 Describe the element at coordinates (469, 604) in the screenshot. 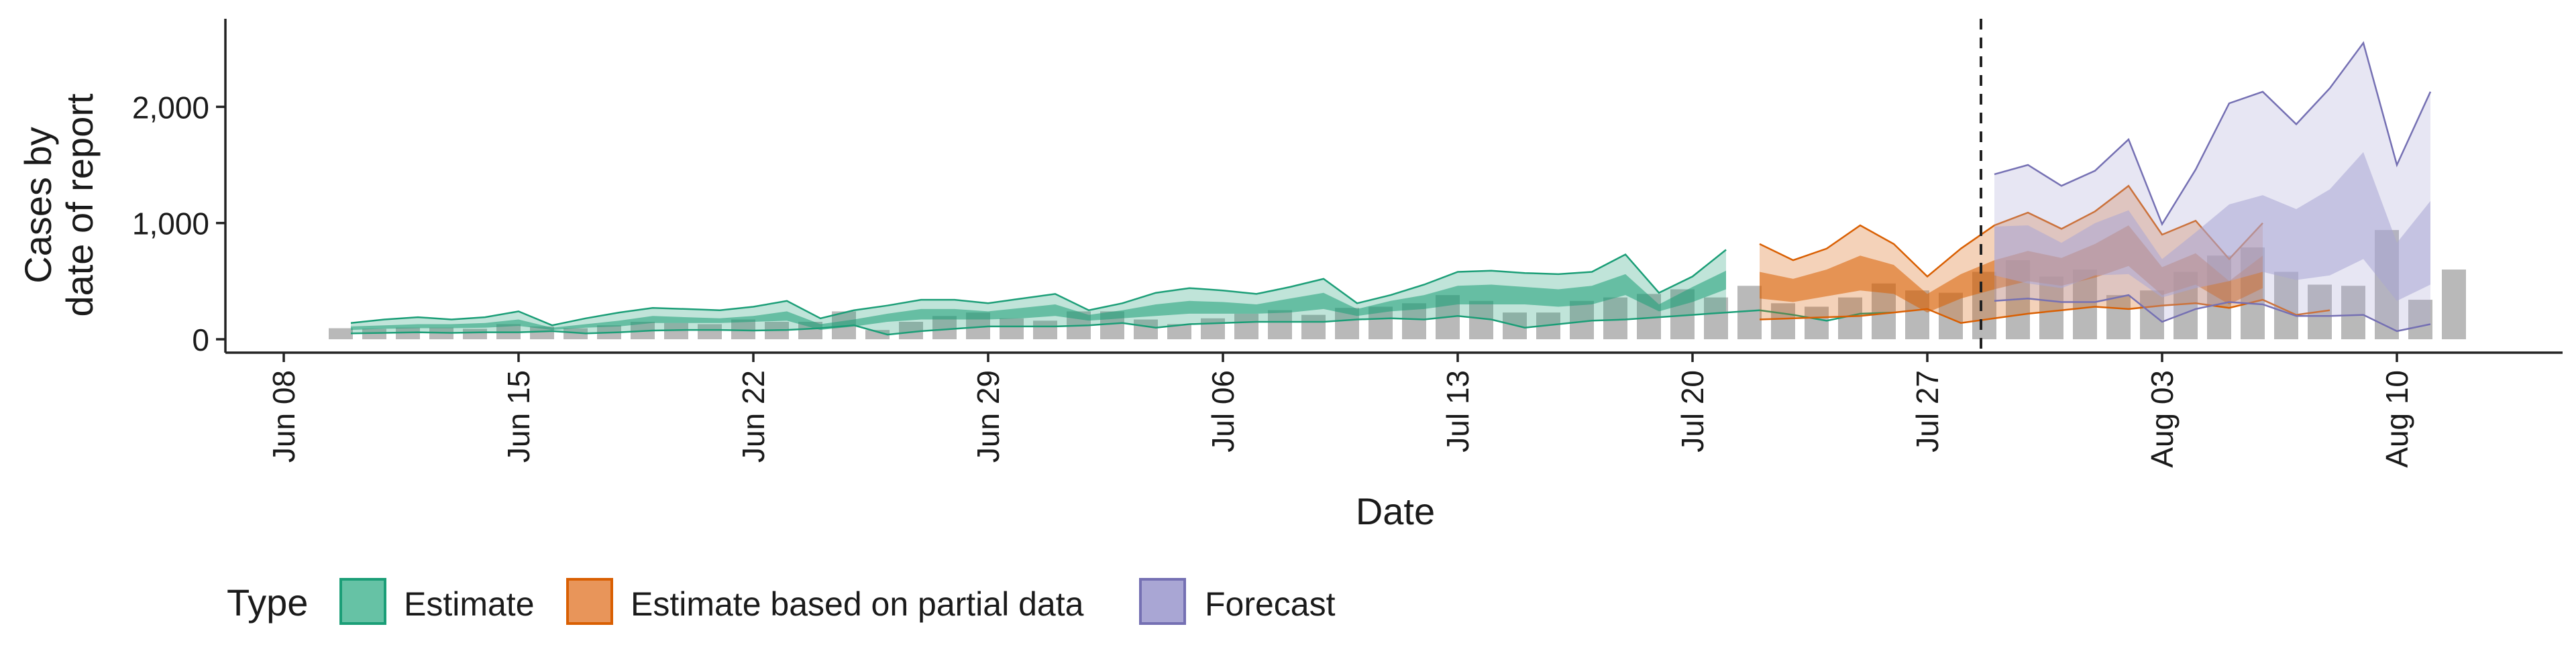

I see `legend-entry-label-0: Estimate` at that location.